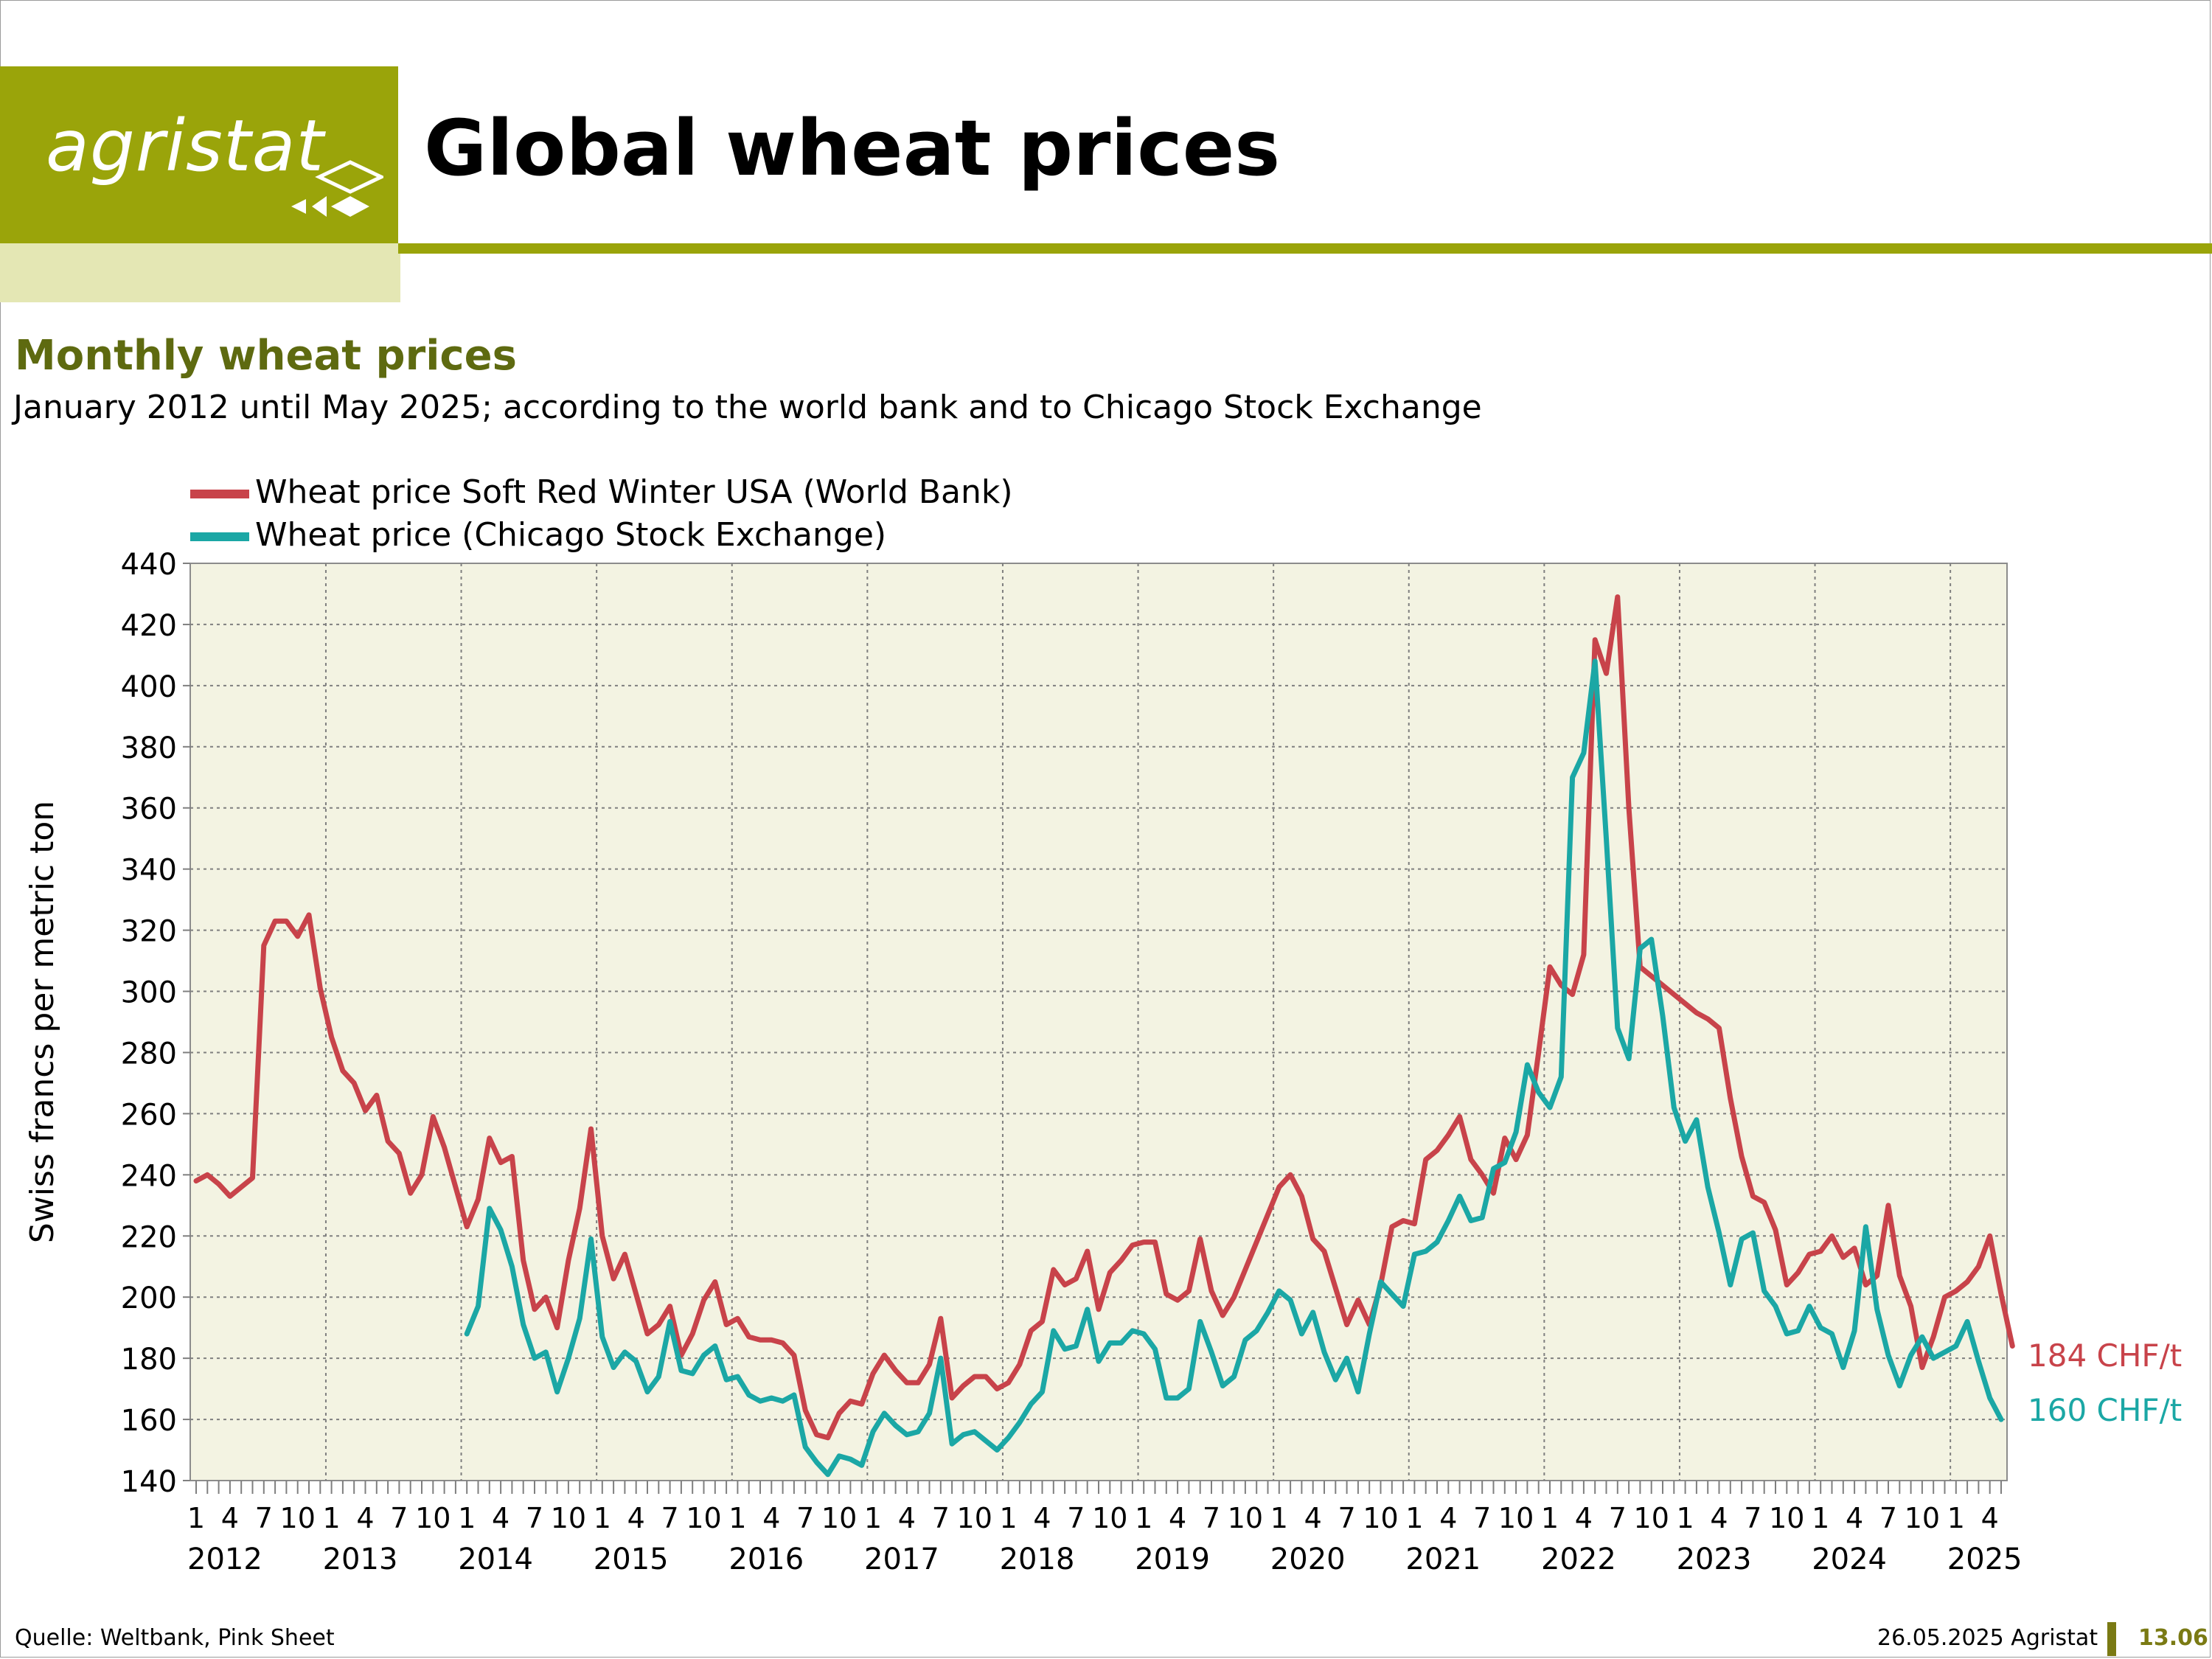  I want to click on x-year-label: 2014, so click(495, 1559).